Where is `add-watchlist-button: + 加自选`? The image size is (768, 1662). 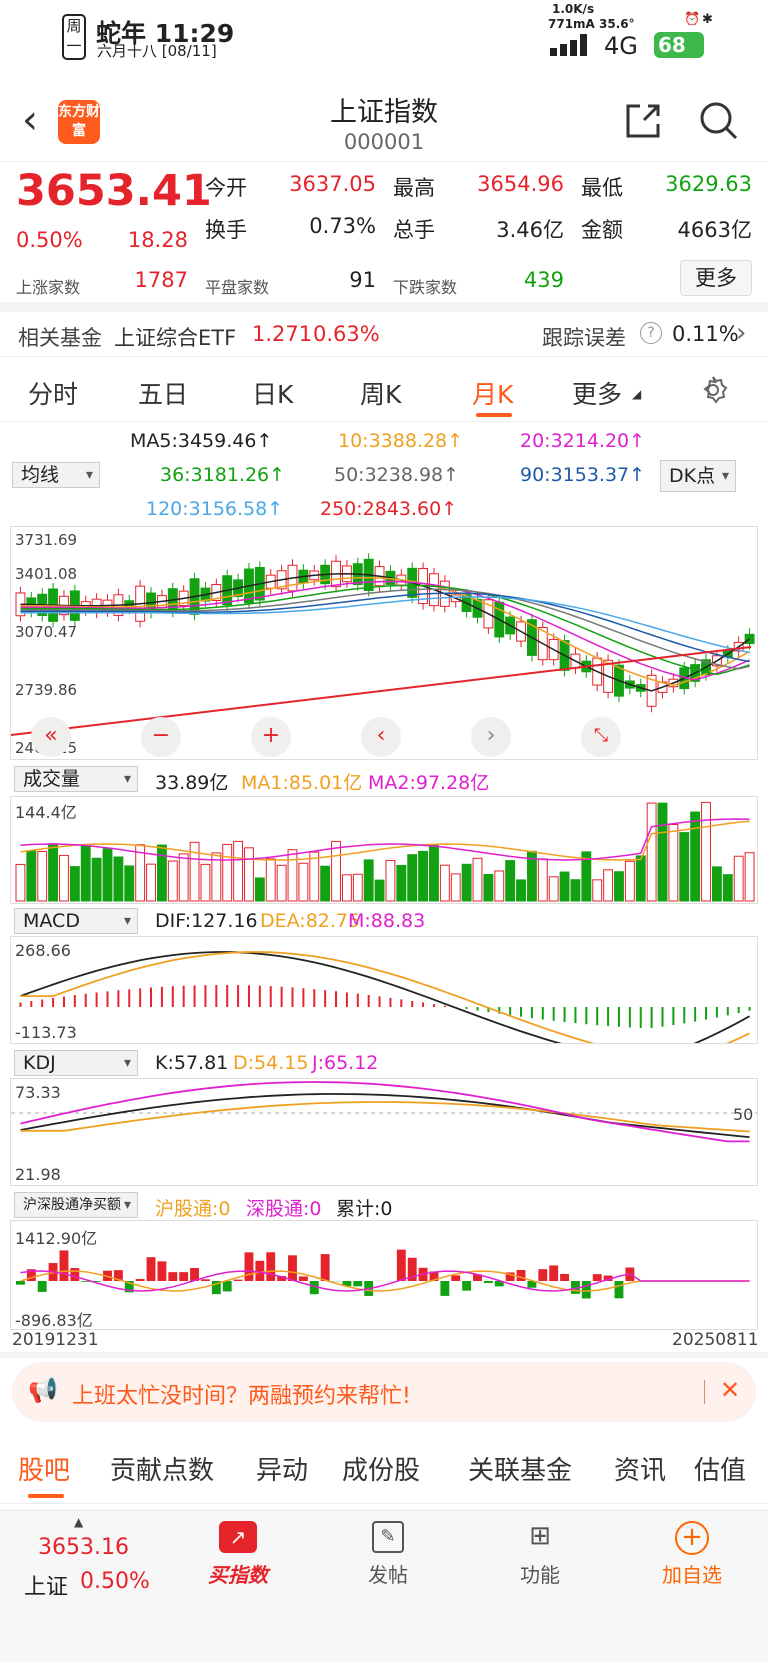
add-watchlist-button: + 加自选 is located at coordinates (692, 1561).